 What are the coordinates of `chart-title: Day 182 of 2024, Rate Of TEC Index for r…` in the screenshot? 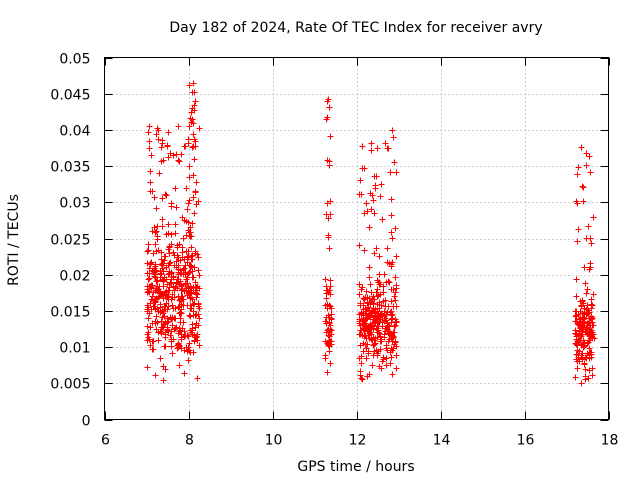 It's located at (355, 28).